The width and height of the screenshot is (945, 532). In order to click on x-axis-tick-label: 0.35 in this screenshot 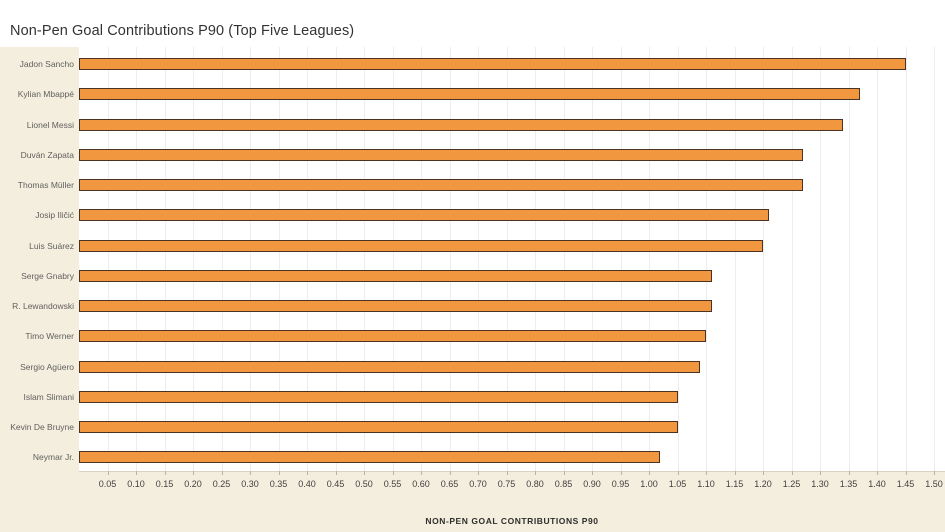, I will do `click(278, 484)`.